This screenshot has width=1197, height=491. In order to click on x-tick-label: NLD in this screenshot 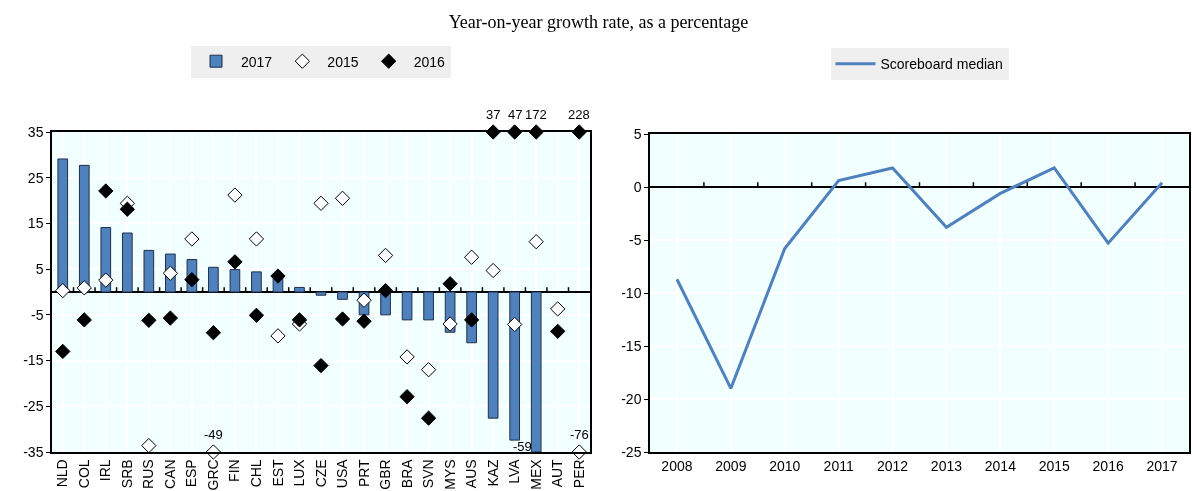, I will do `click(62, 473)`.